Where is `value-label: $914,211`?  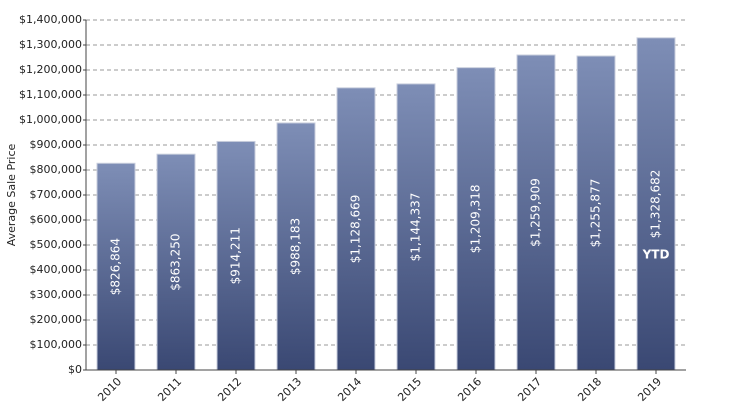 value-label: $914,211 is located at coordinates (236, 255).